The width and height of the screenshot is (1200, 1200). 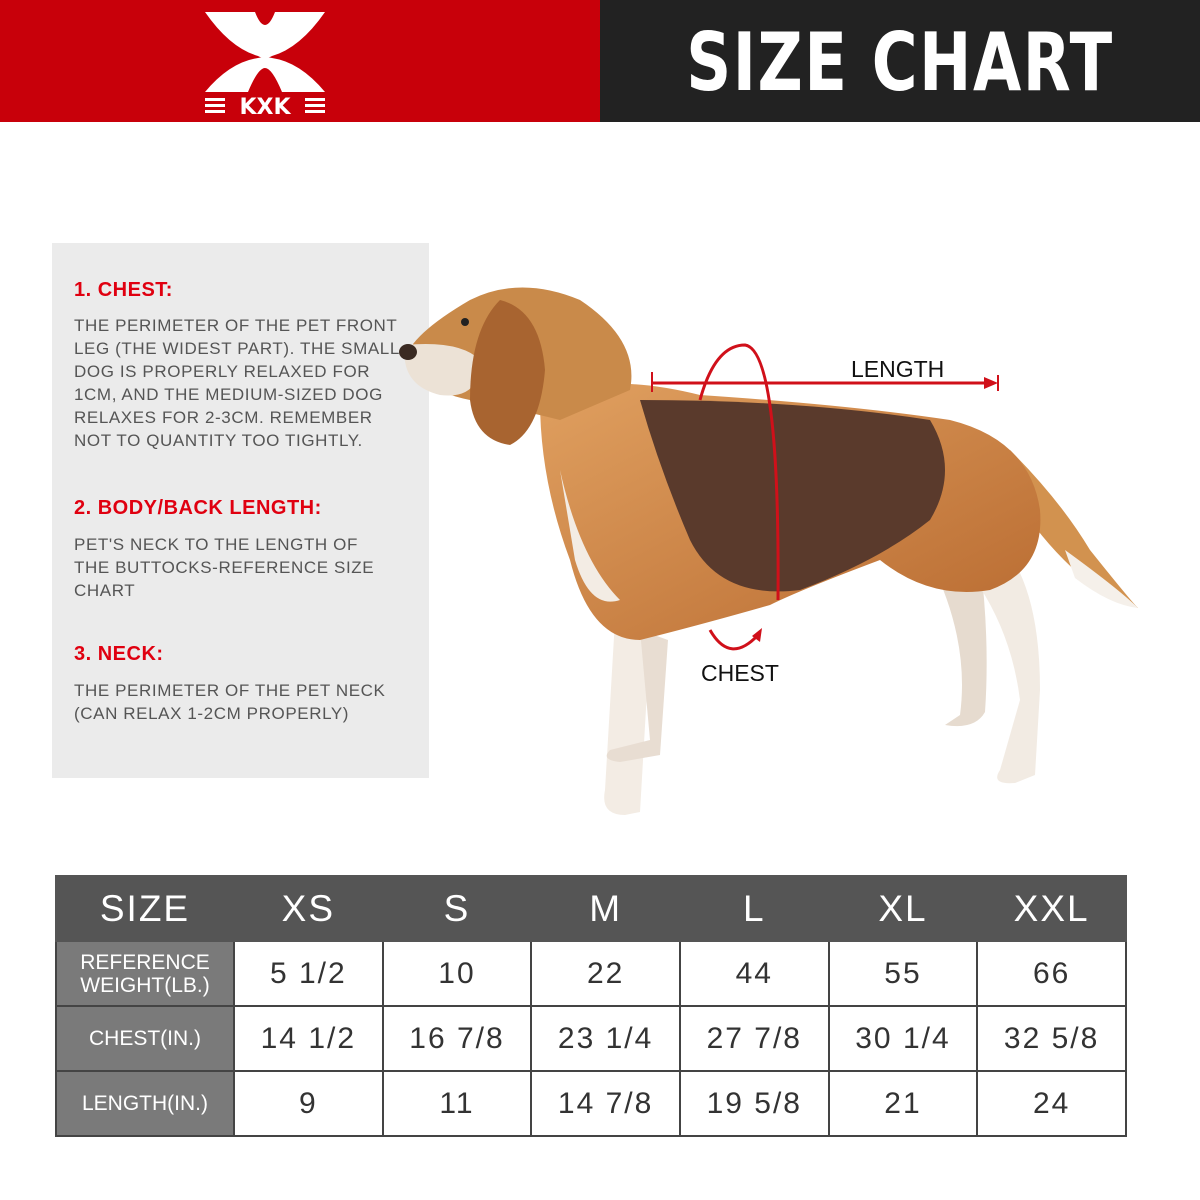 I want to click on cell: 14 7/8, so click(x=605, y=1103).